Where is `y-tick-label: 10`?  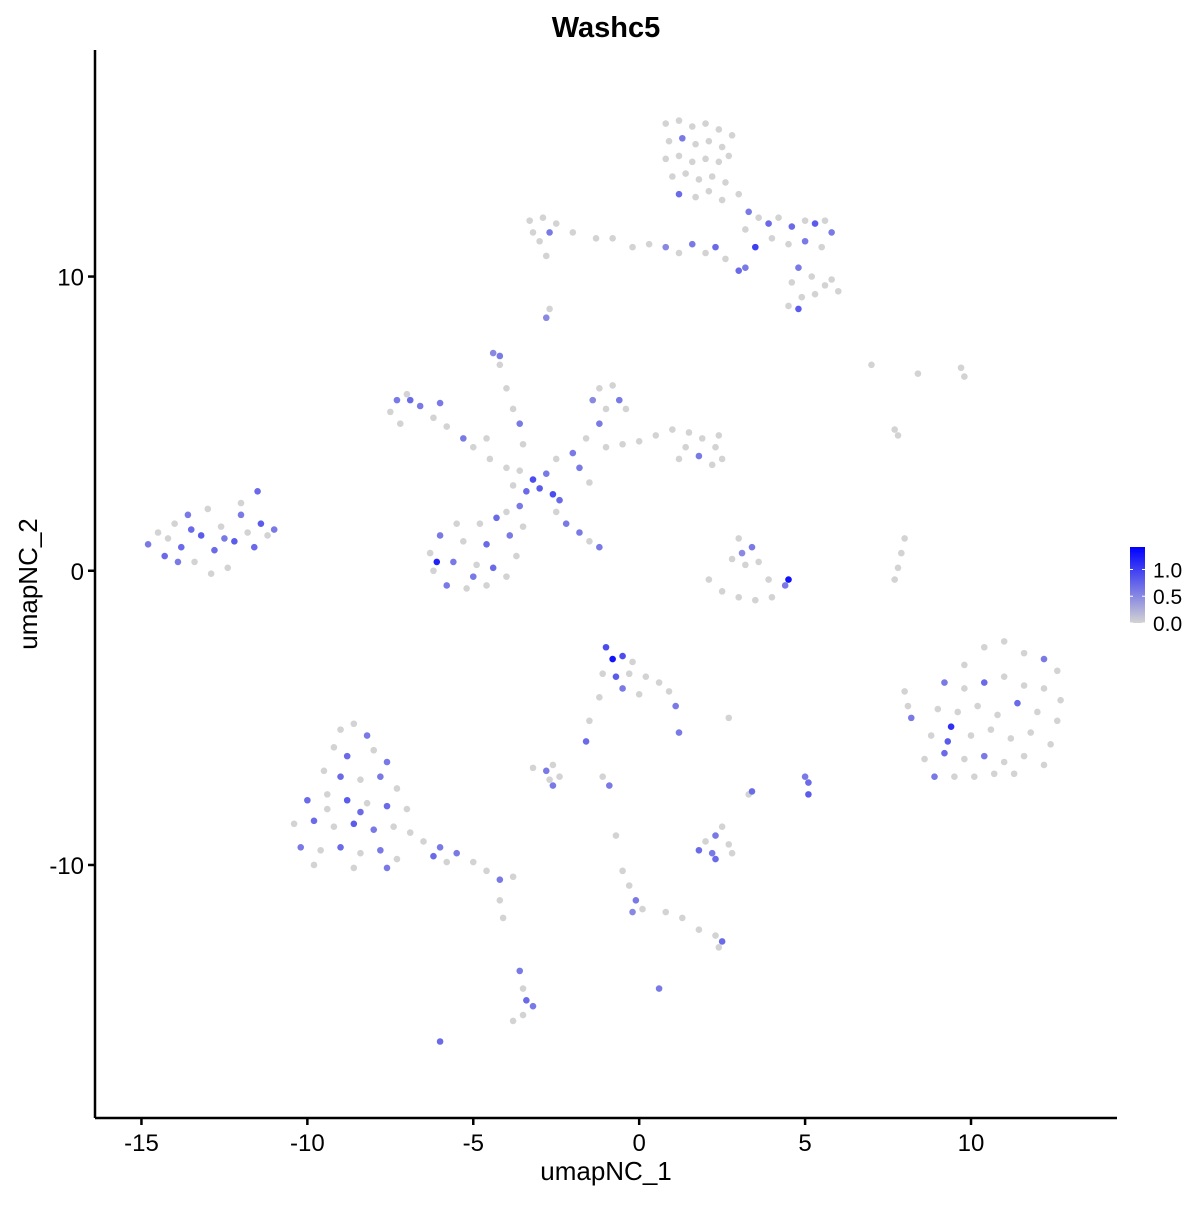
y-tick-label: 10 is located at coordinates (70, 278).